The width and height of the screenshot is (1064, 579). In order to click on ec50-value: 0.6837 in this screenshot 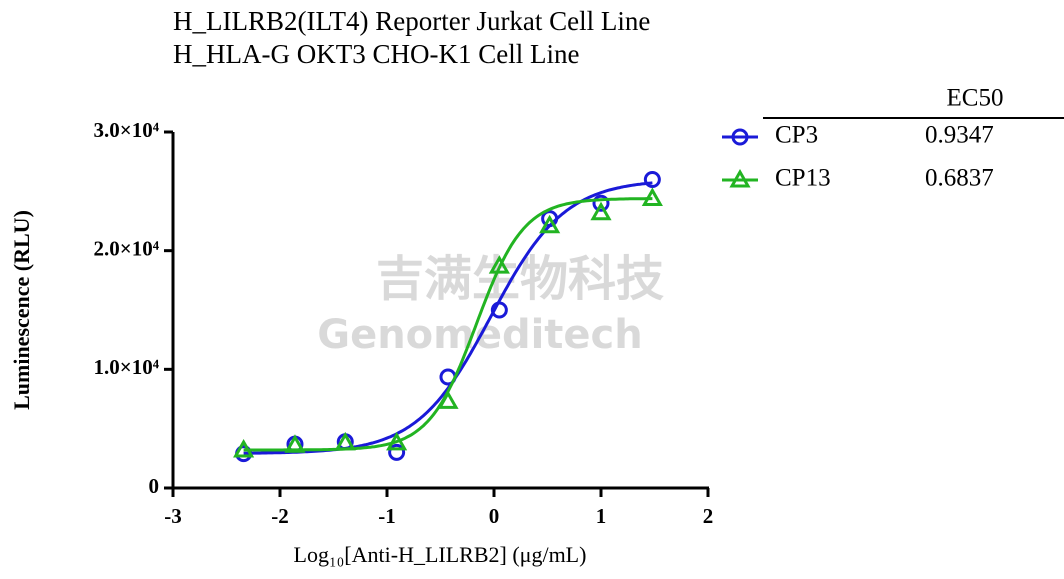, I will do `click(959, 178)`.